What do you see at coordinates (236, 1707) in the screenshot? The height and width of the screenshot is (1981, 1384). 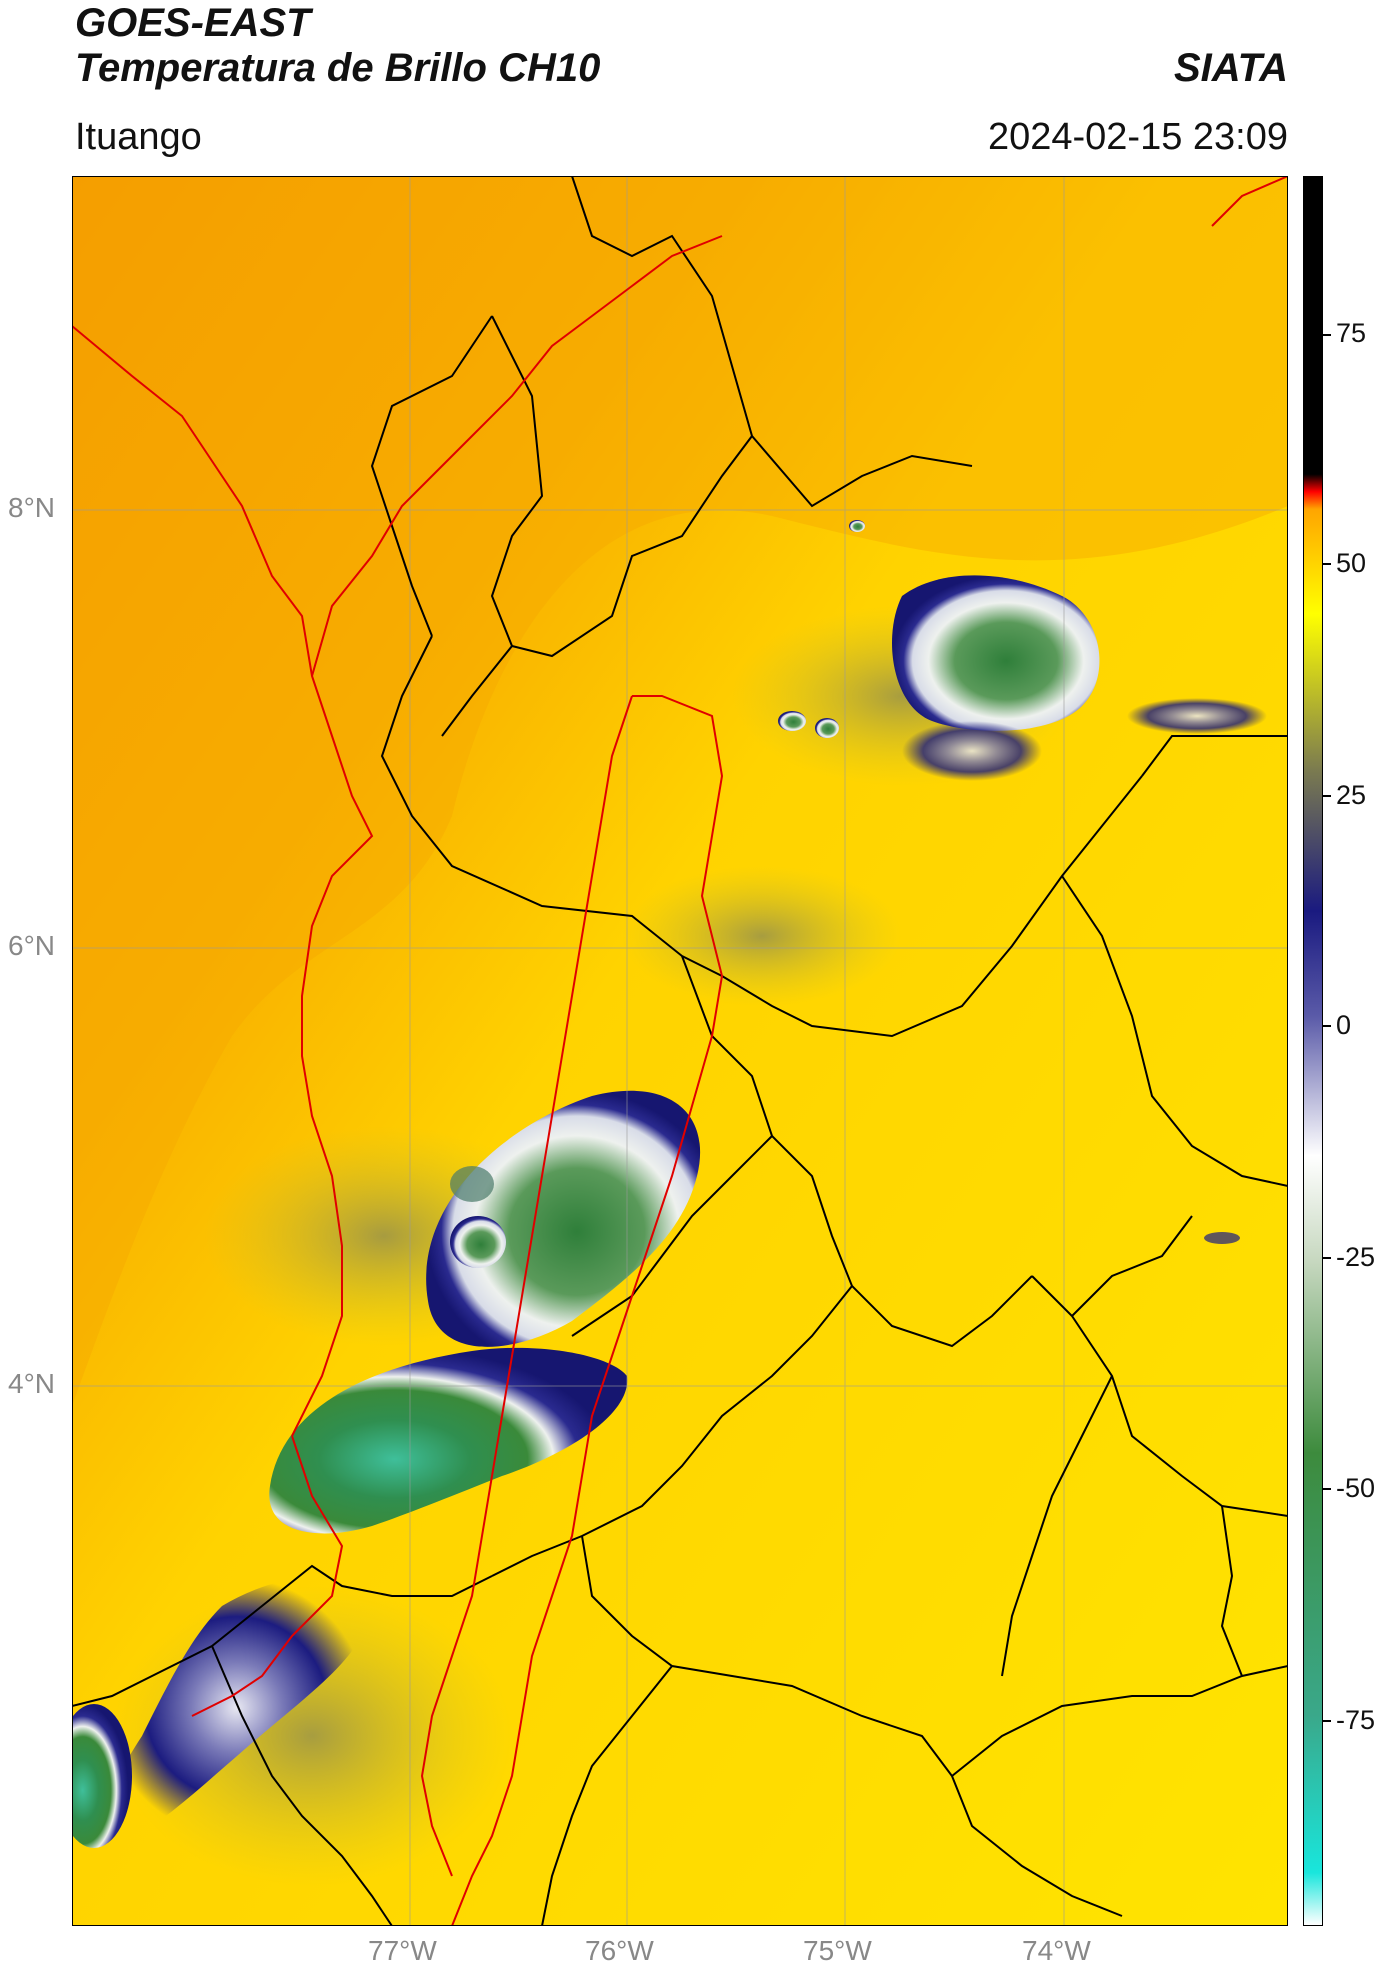 I see `cloud-band-southwest` at bounding box center [236, 1707].